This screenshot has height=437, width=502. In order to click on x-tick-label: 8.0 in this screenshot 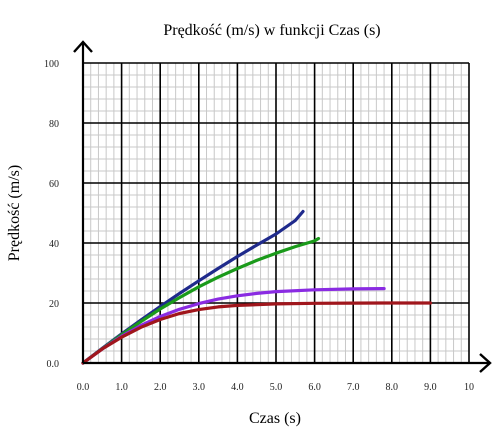, I will do `click(392, 387)`.